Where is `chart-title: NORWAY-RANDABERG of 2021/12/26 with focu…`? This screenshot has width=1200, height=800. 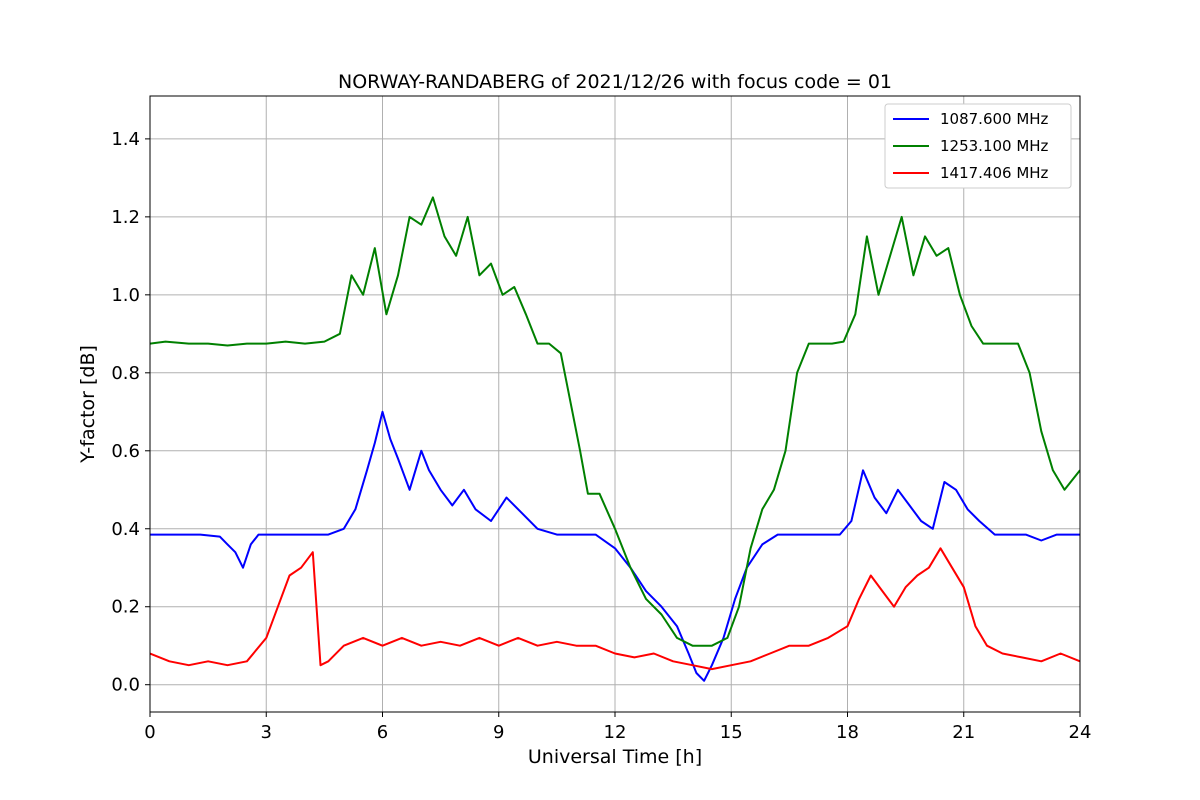 chart-title: NORWAY-RANDABERG of 2021/12/26 with focu… is located at coordinates (615, 82).